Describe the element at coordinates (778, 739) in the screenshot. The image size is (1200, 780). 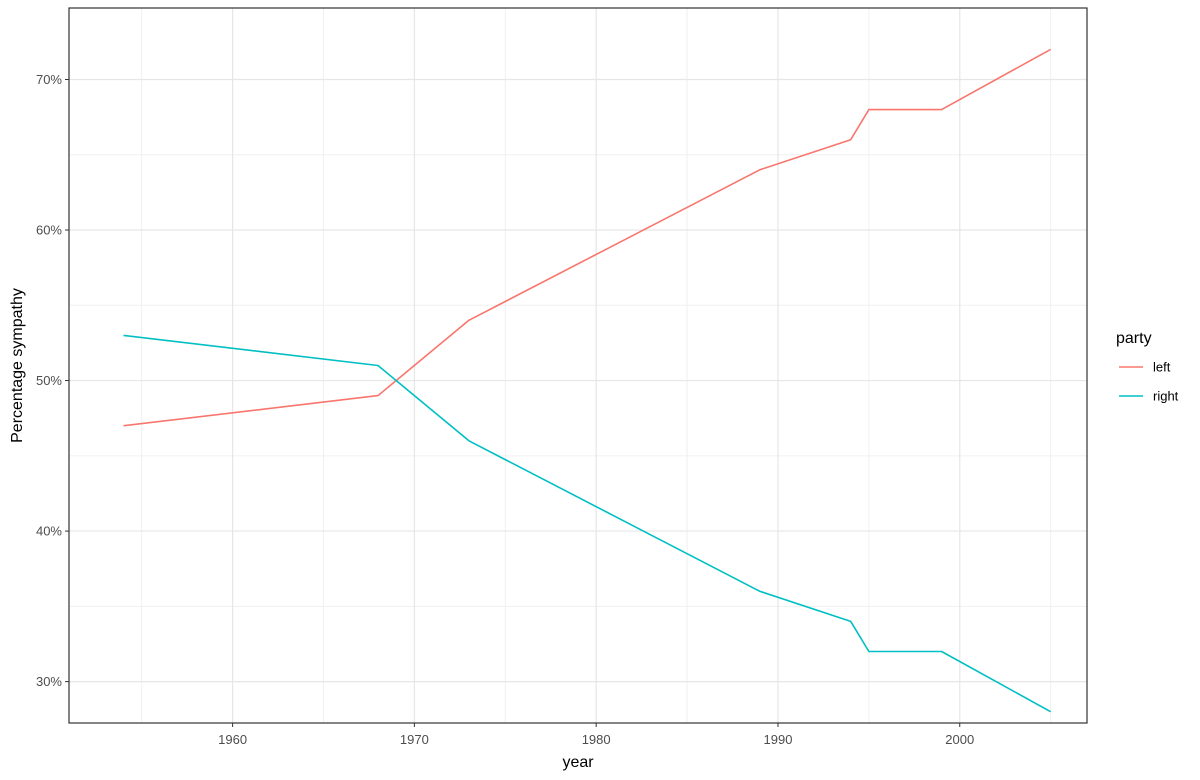
I see `x-tick-label: 1990` at that location.